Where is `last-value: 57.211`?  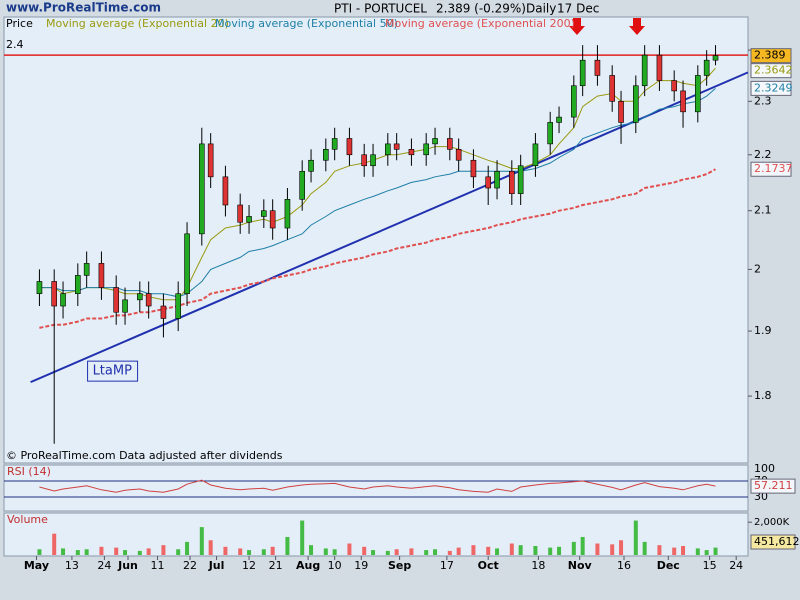 last-value: 57.211 is located at coordinates (773, 485).